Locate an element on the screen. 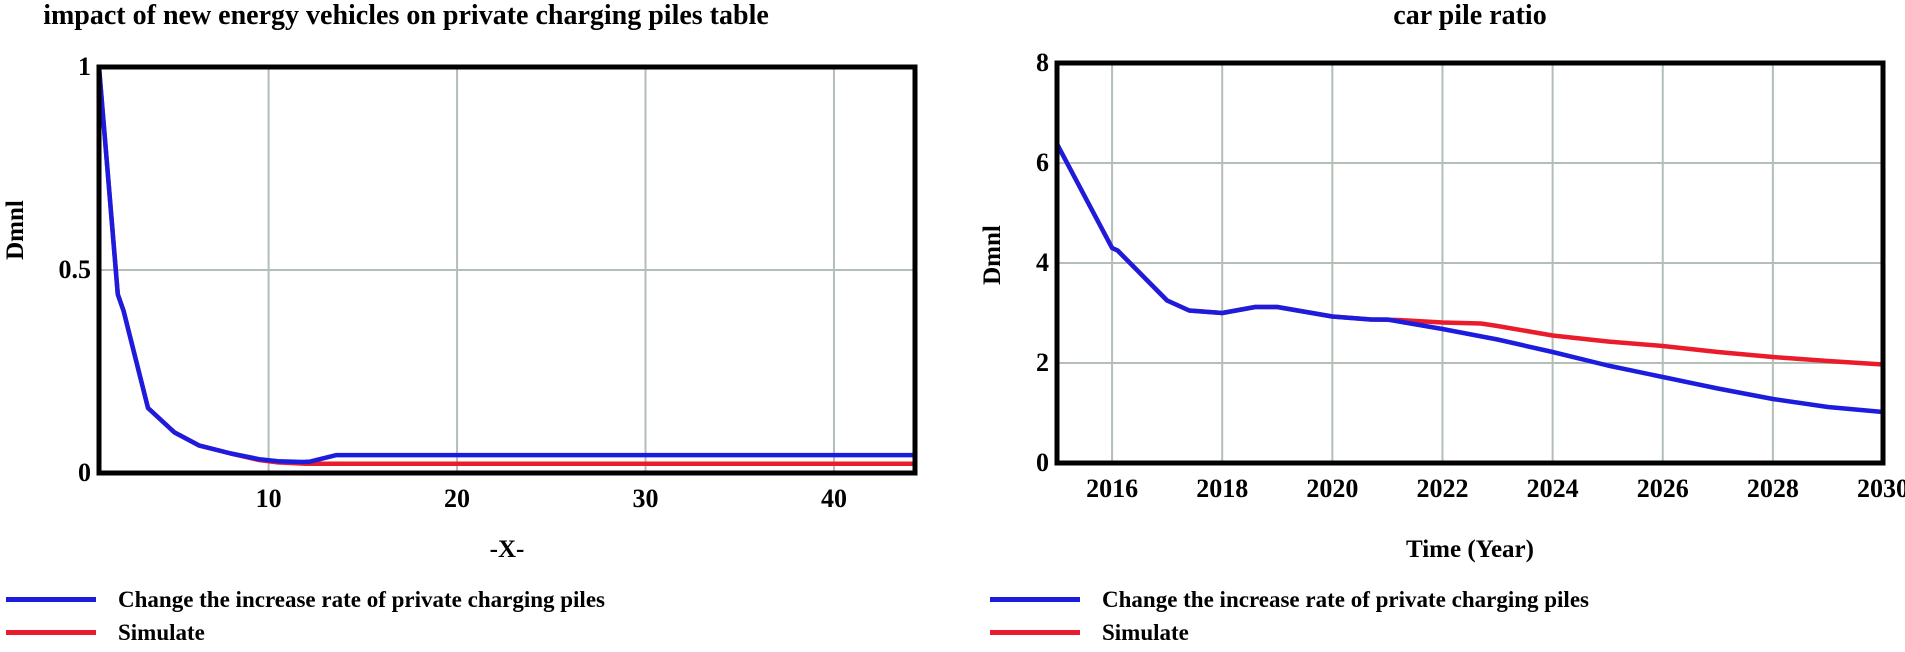 The image size is (1905, 652). chart-title: car pile ratio is located at coordinates (1470, 15).